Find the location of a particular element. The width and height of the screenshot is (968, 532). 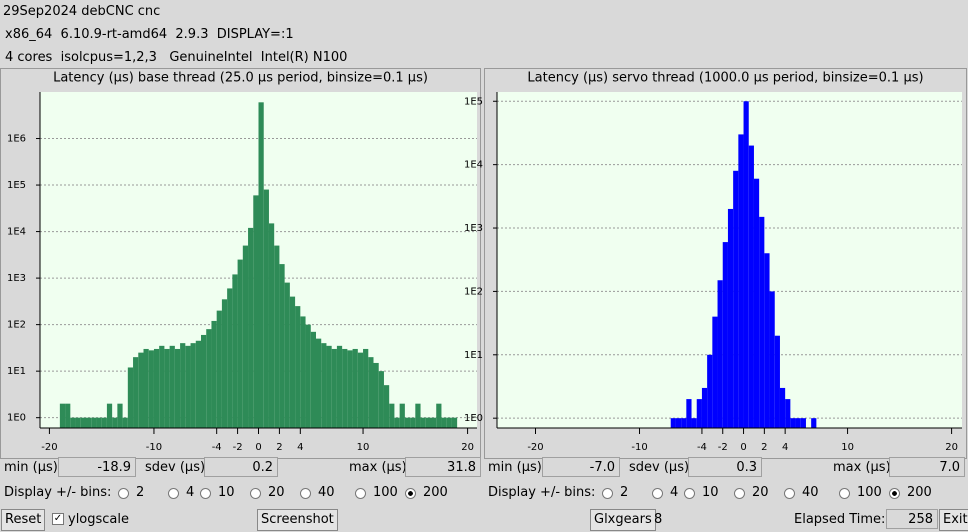

max-value: 31.8 is located at coordinates (443, 467).